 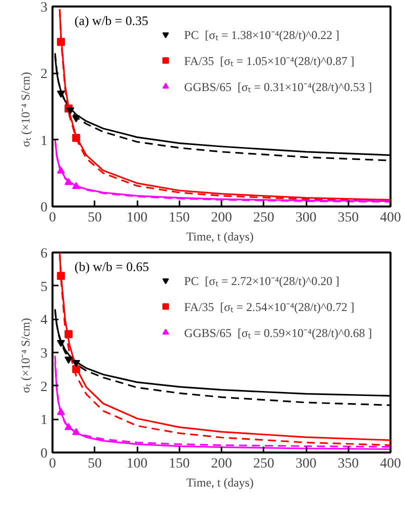 I want to click on annotation: (a) w/b = 0.35, so click(x=111, y=20).